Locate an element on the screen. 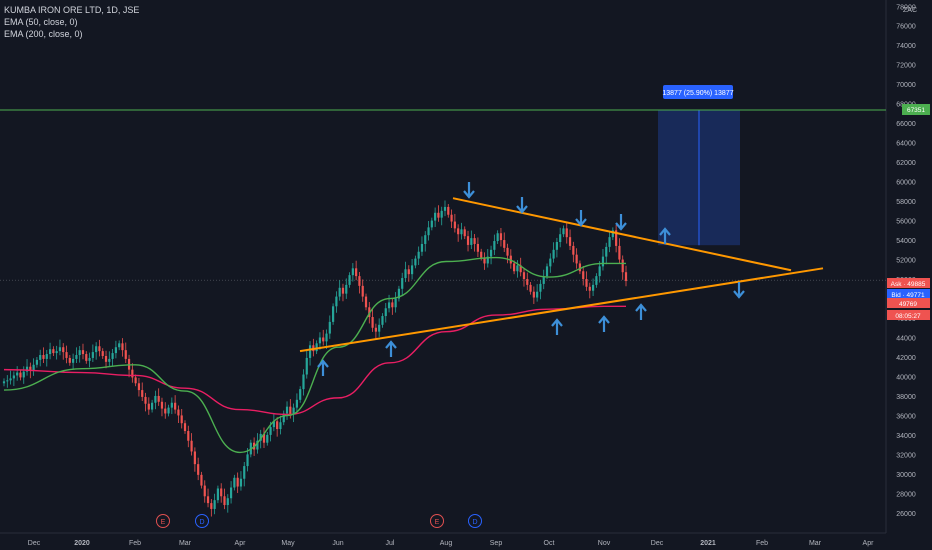 The image size is (932, 550). y-tick-label: 78000 is located at coordinates (906, 7).